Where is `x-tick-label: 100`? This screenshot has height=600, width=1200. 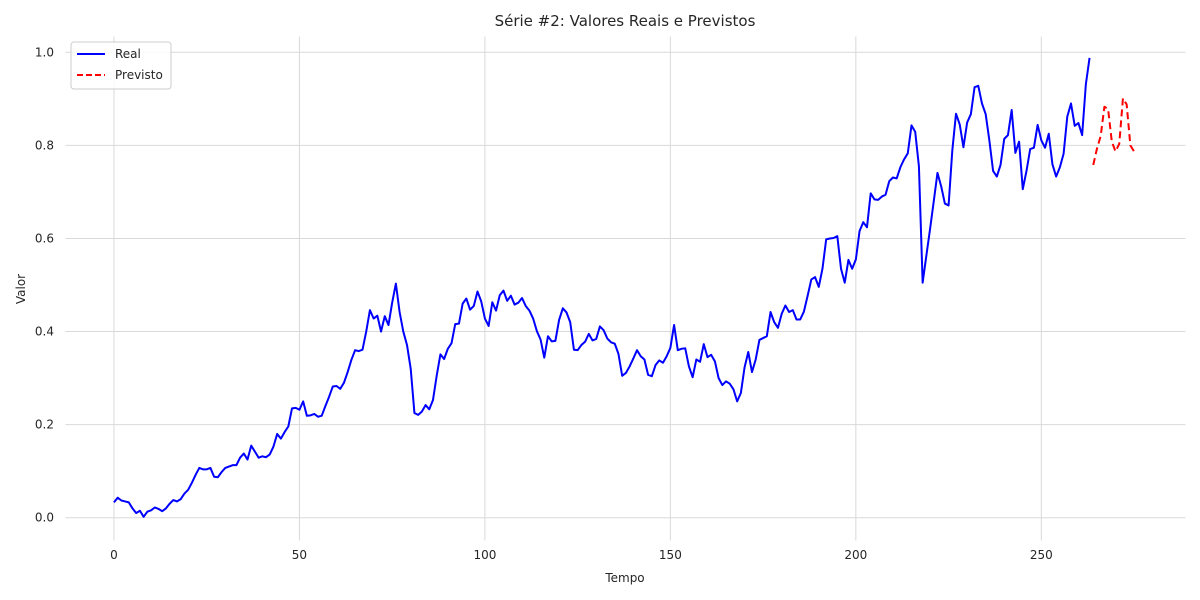 x-tick-label: 100 is located at coordinates (484, 555).